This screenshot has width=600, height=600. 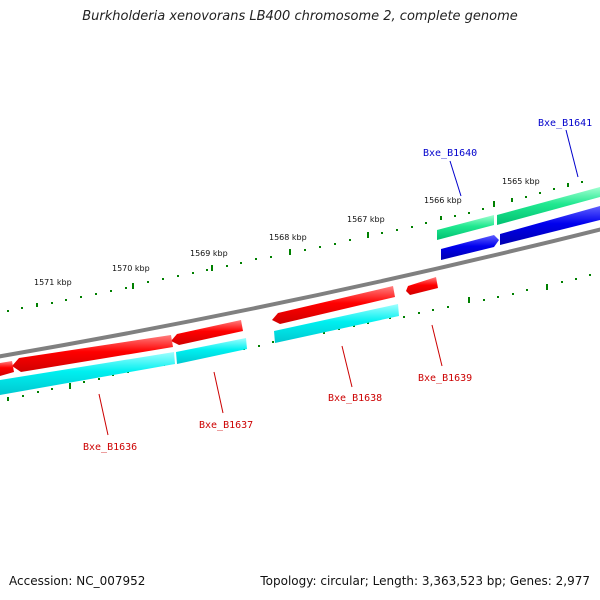 I want to click on gene-label-bxe-b1639: Bxe_B1639, so click(x=445, y=378).